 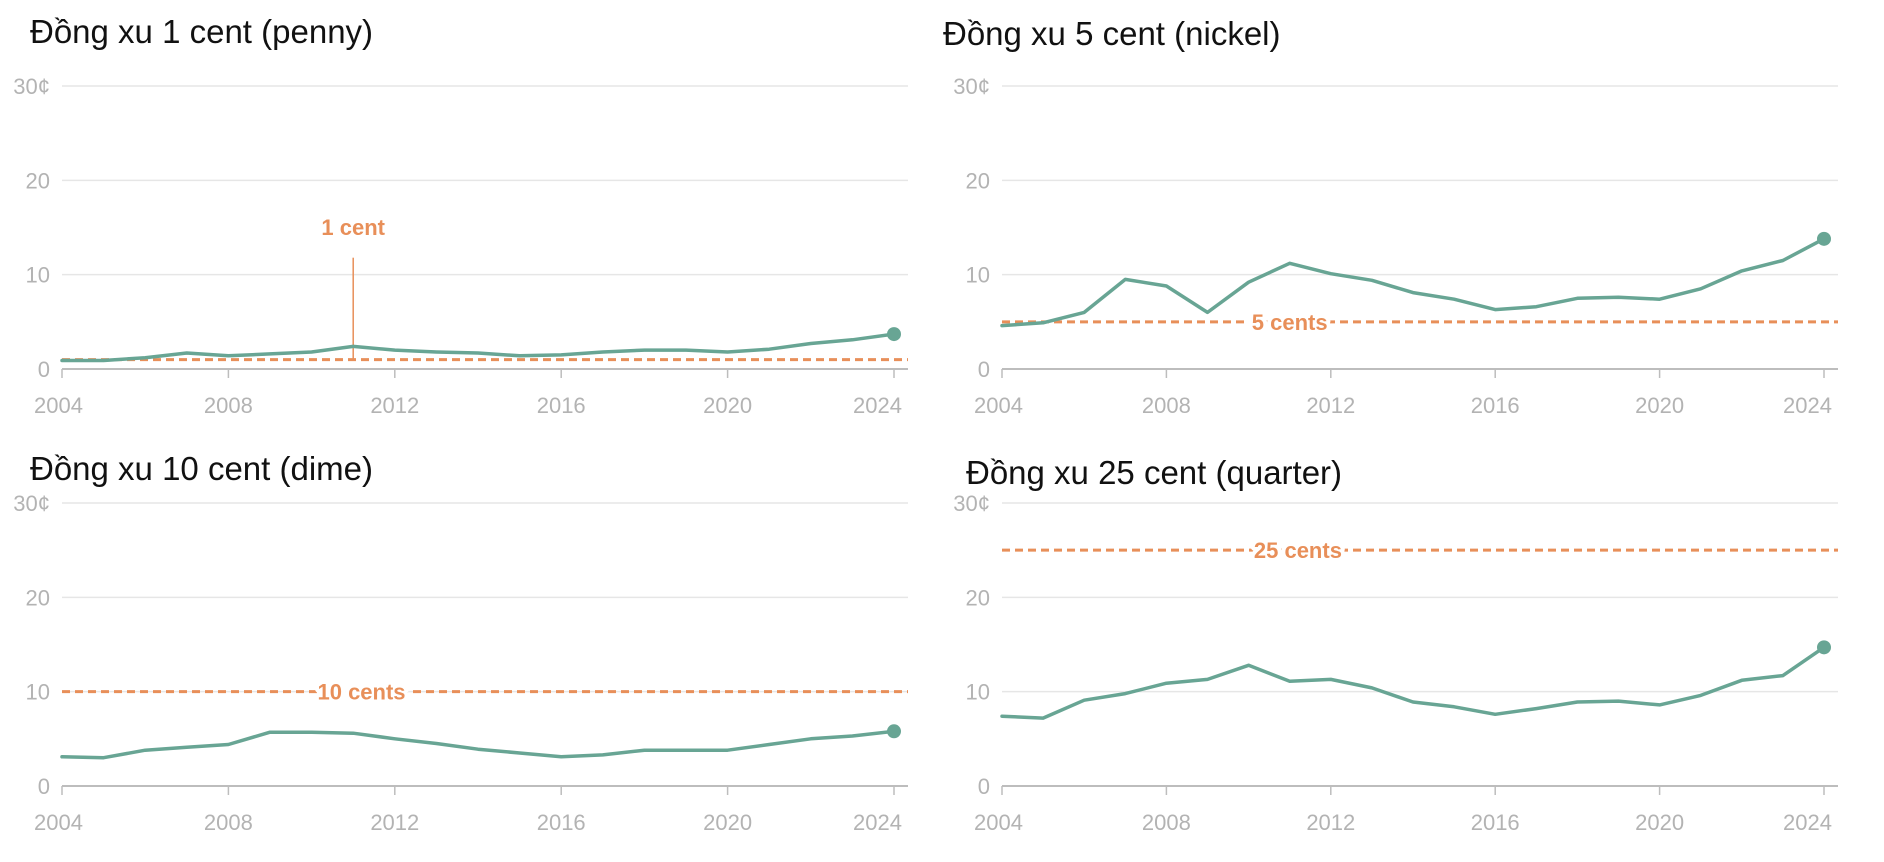 I want to click on cost-series-line-quarter, so click(x=1413, y=682).